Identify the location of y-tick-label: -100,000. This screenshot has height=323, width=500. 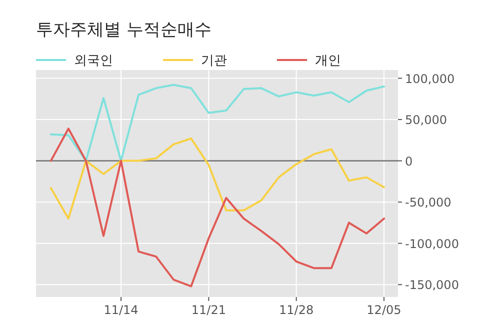
(432, 243).